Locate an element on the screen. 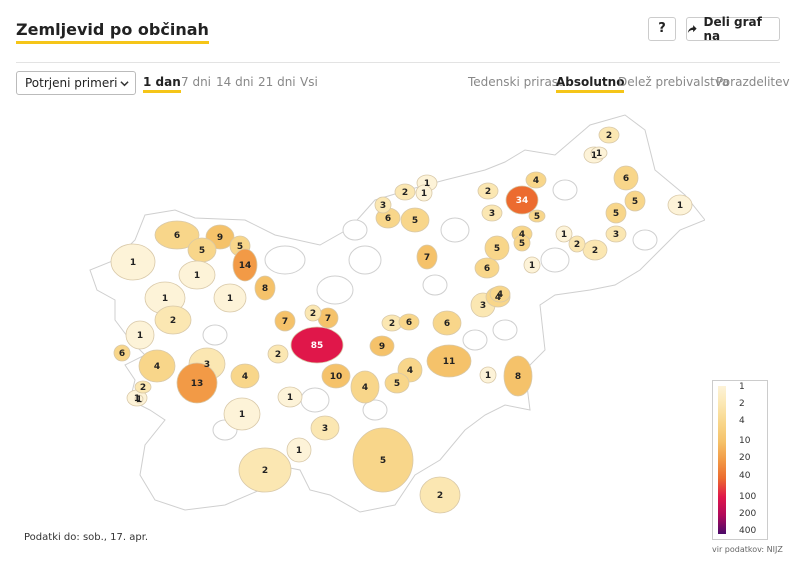  municipality-piran is located at coordinates (139, 399).